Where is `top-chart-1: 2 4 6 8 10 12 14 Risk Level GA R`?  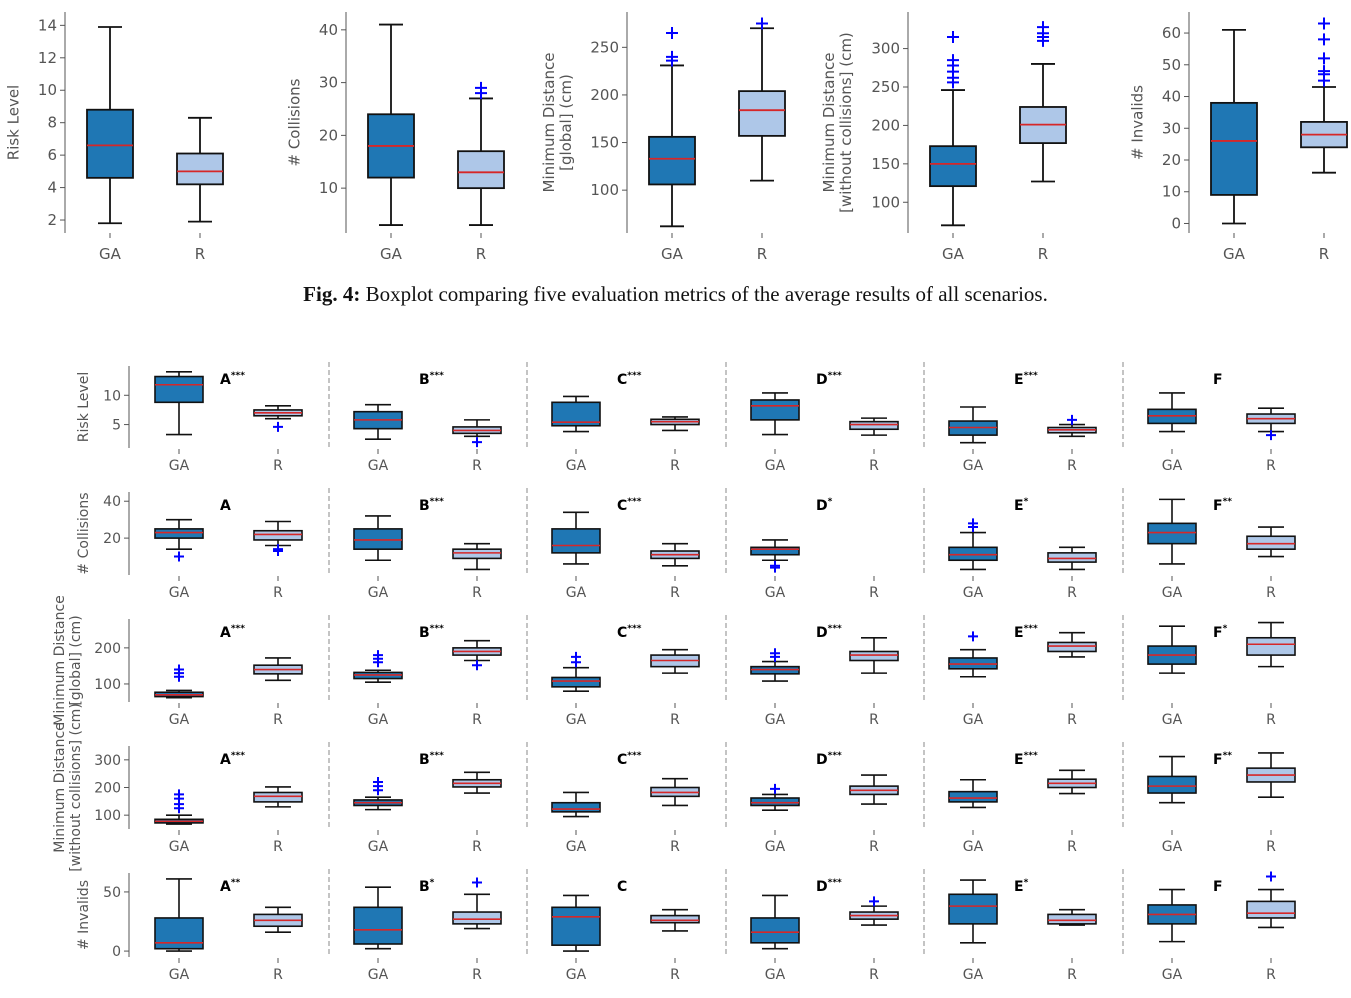
top-chart-1: 2 4 6 8 10 12 14 Risk Level GA R is located at coordinates (114, 137).